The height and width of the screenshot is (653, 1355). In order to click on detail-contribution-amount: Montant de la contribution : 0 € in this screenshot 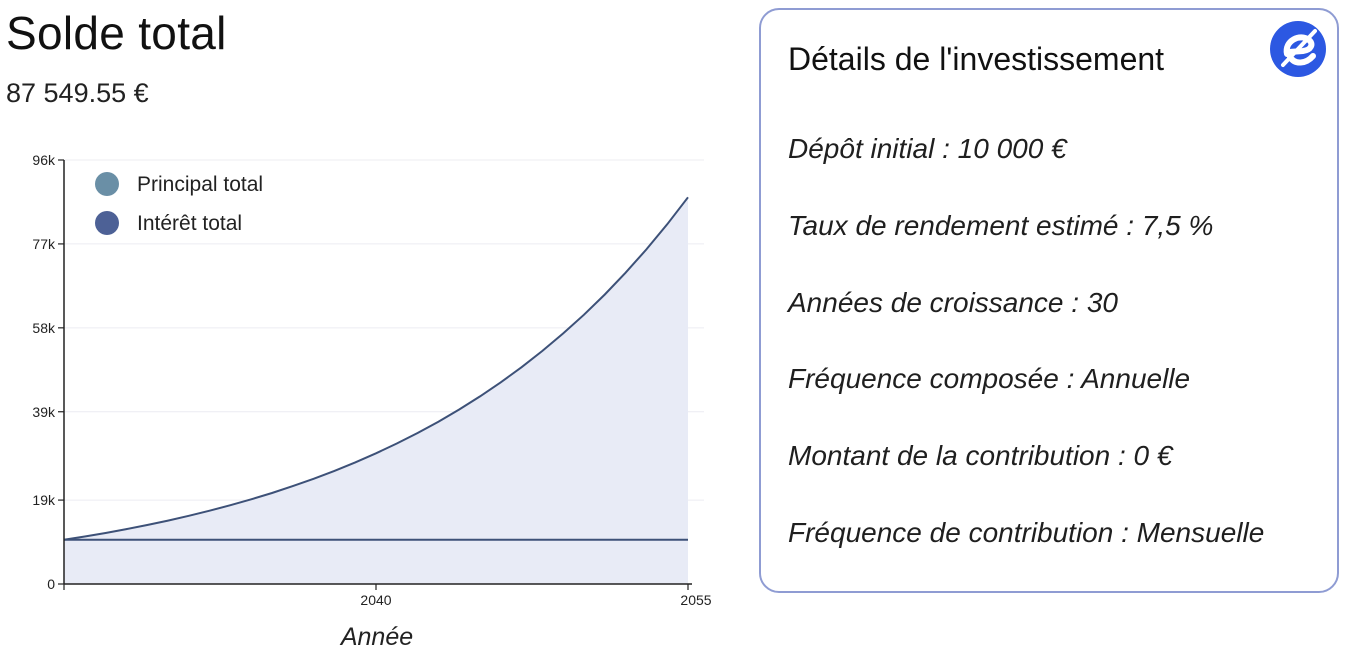, I will do `click(980, 455)`.